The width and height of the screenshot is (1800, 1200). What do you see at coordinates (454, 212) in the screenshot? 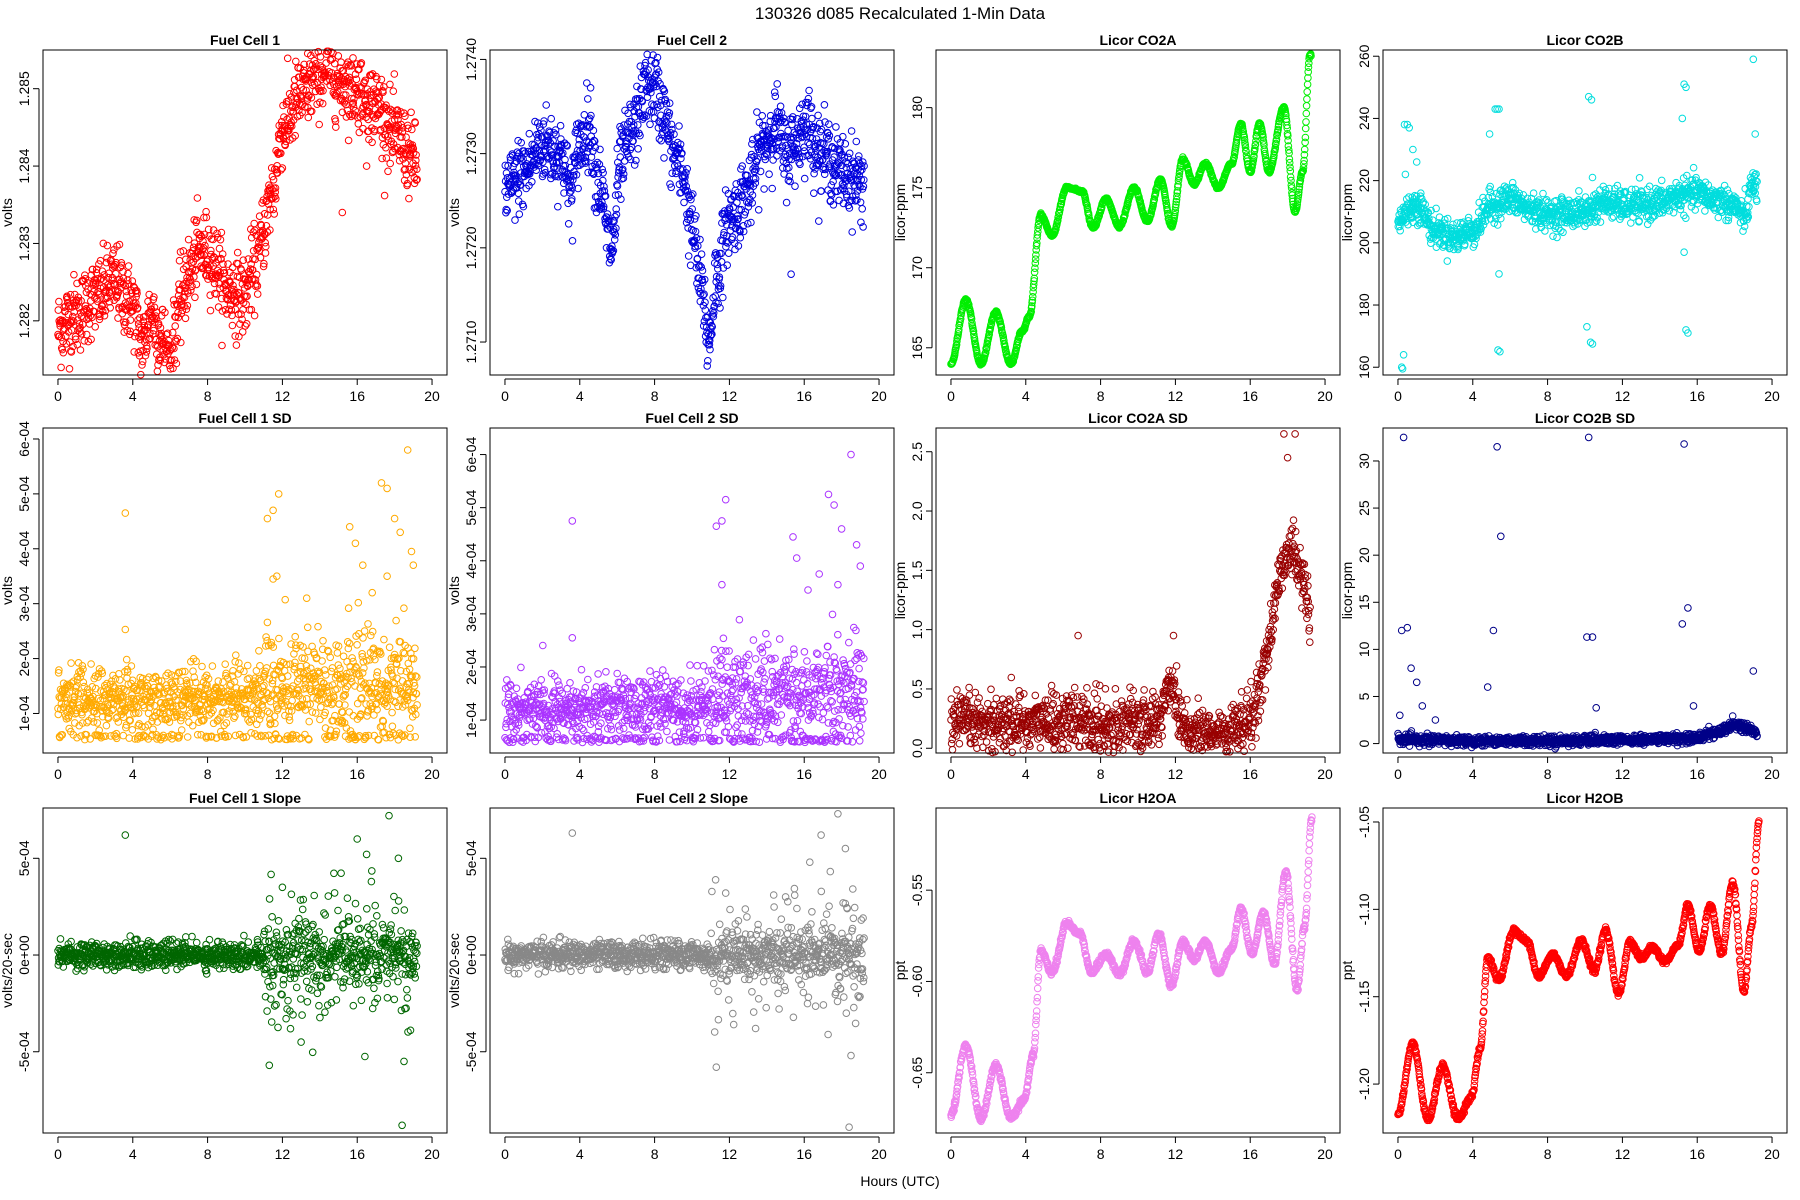
I see `y-axis-label: volts` at bounding box center [454, 212].